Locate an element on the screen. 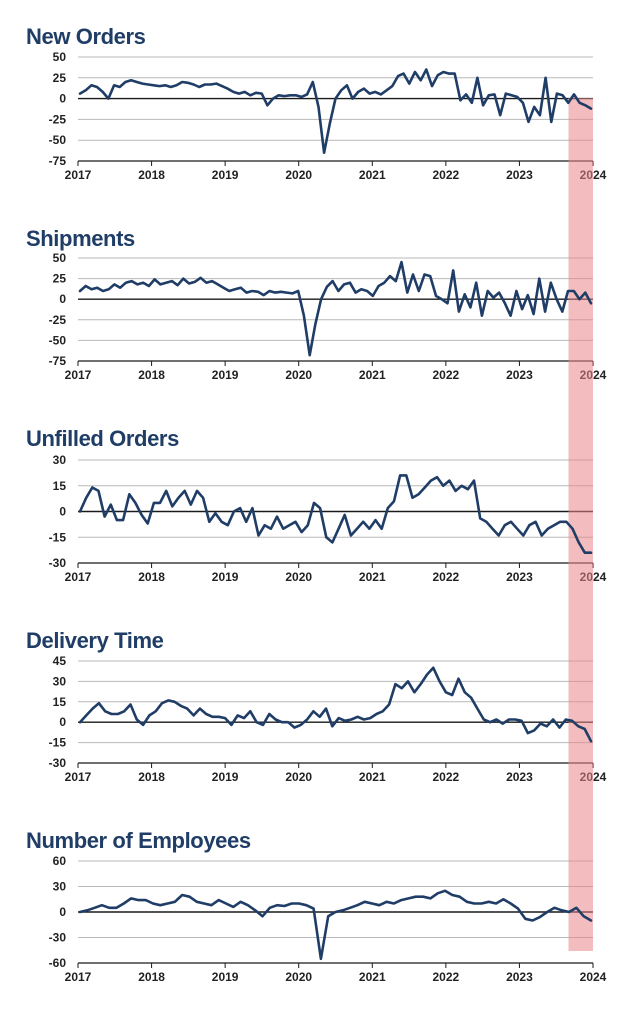 This screenshot has width=620, height=1011. chart-title: Shipments is located at coordinates (80, 238).